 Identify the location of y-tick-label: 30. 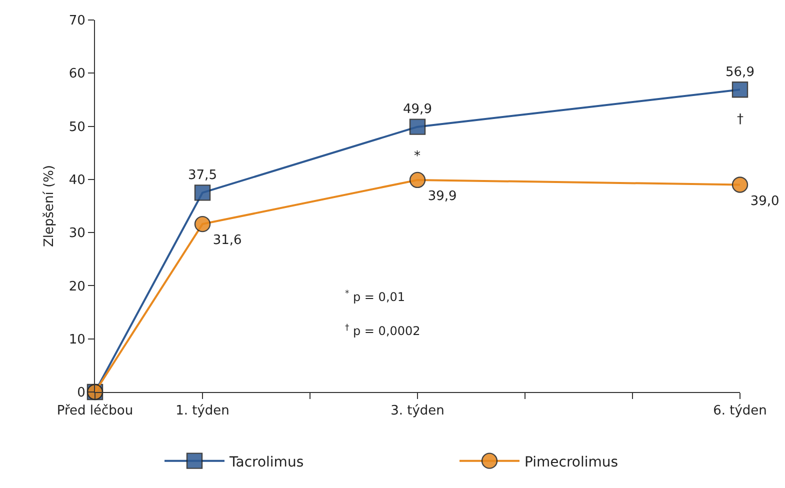
(77, 234).